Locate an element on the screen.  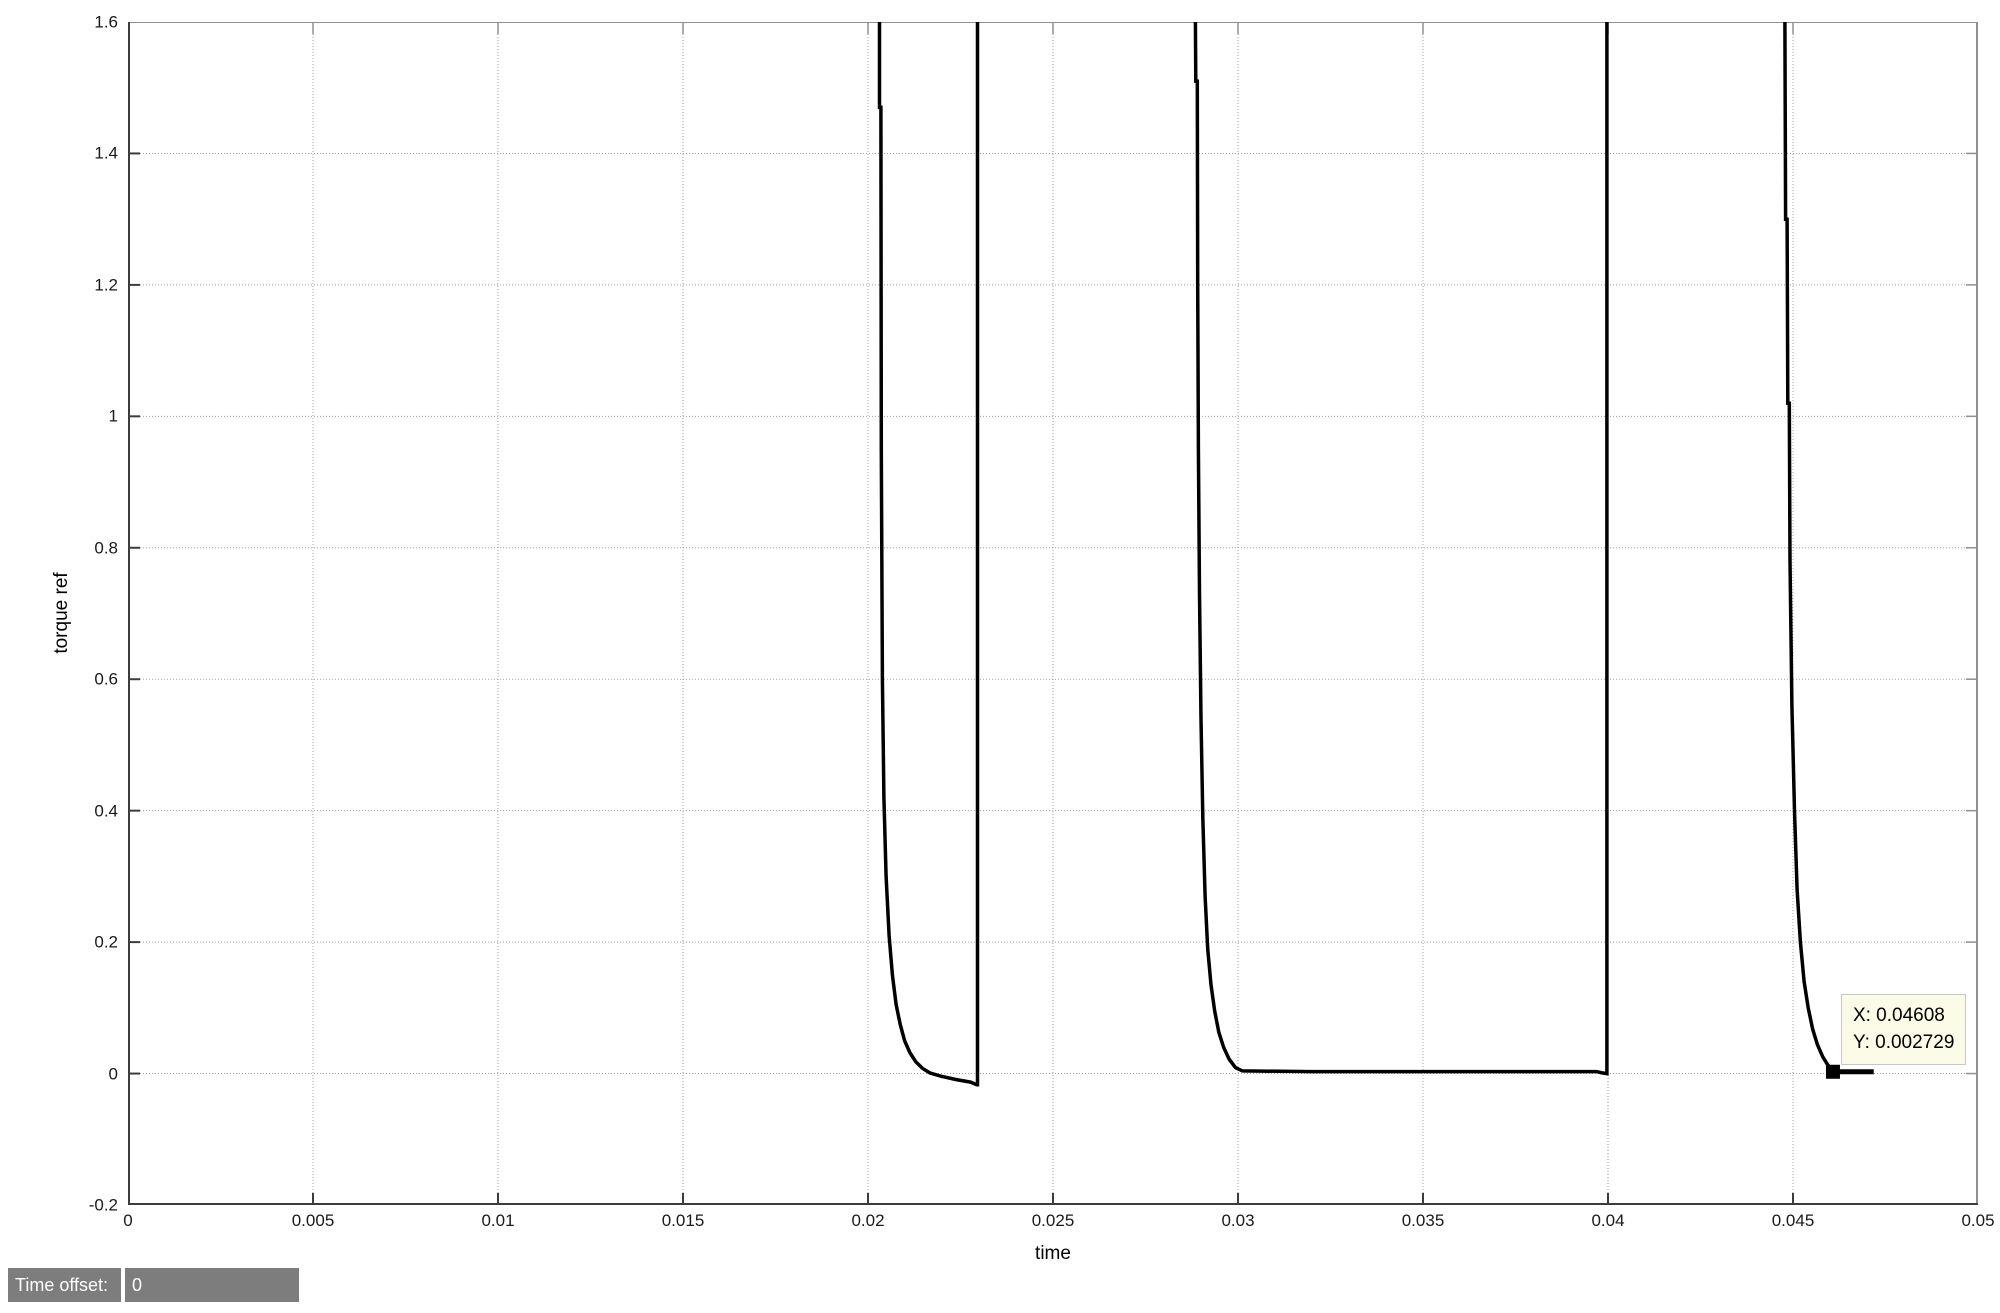
x-axis-label: time is located at coordinates (1053, 1253).